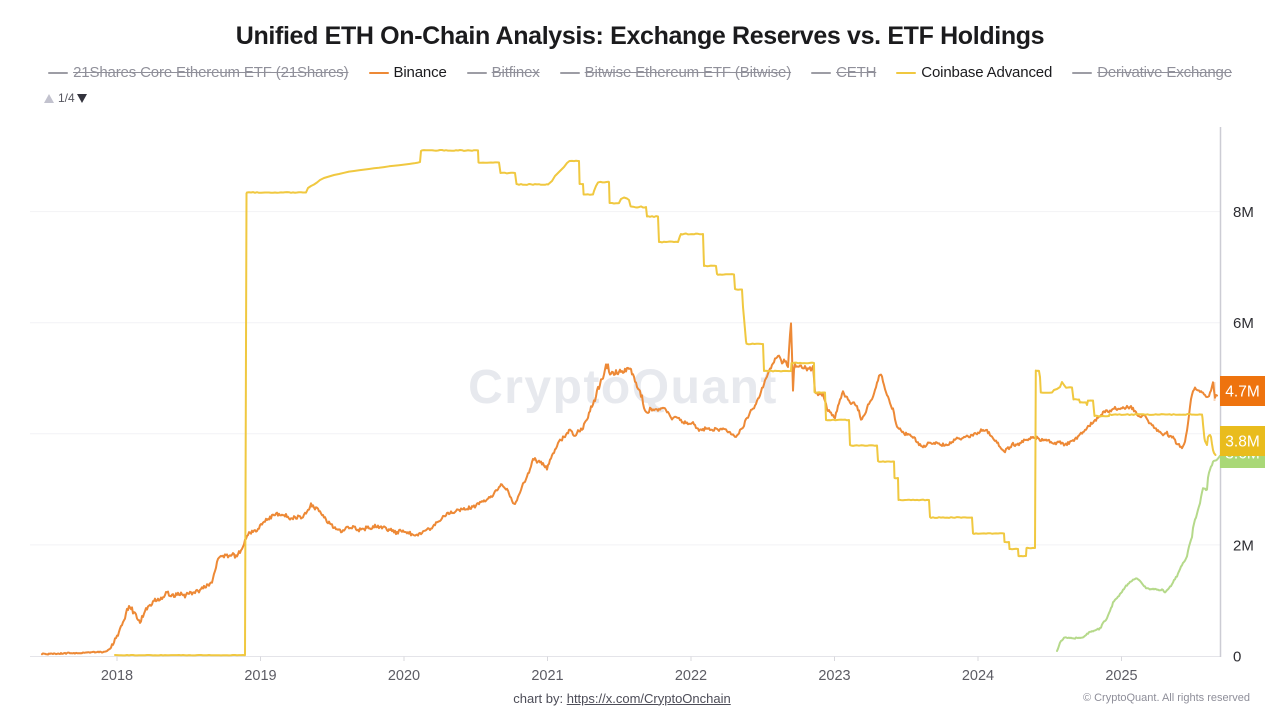 The width and height of the screenshot is (1280, 720). Describe the element at coordinates (834, 676) in the screenshot. I see `svg-text: 2023` at that location.